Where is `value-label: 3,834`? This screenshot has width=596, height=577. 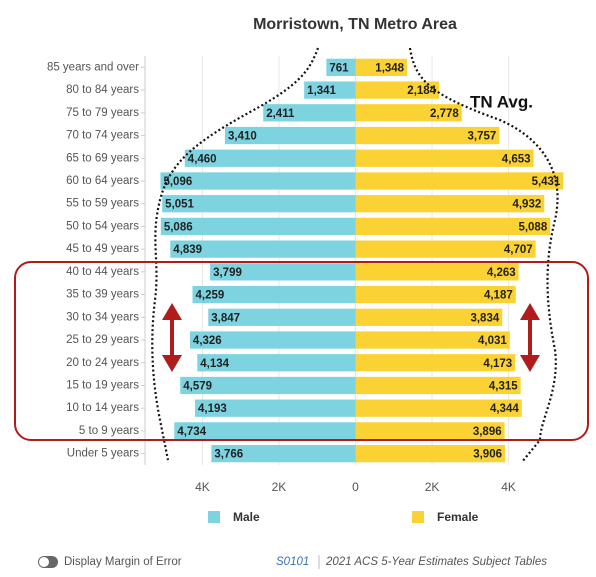
value-label: 3,834 is located at coordinates (484, 318).